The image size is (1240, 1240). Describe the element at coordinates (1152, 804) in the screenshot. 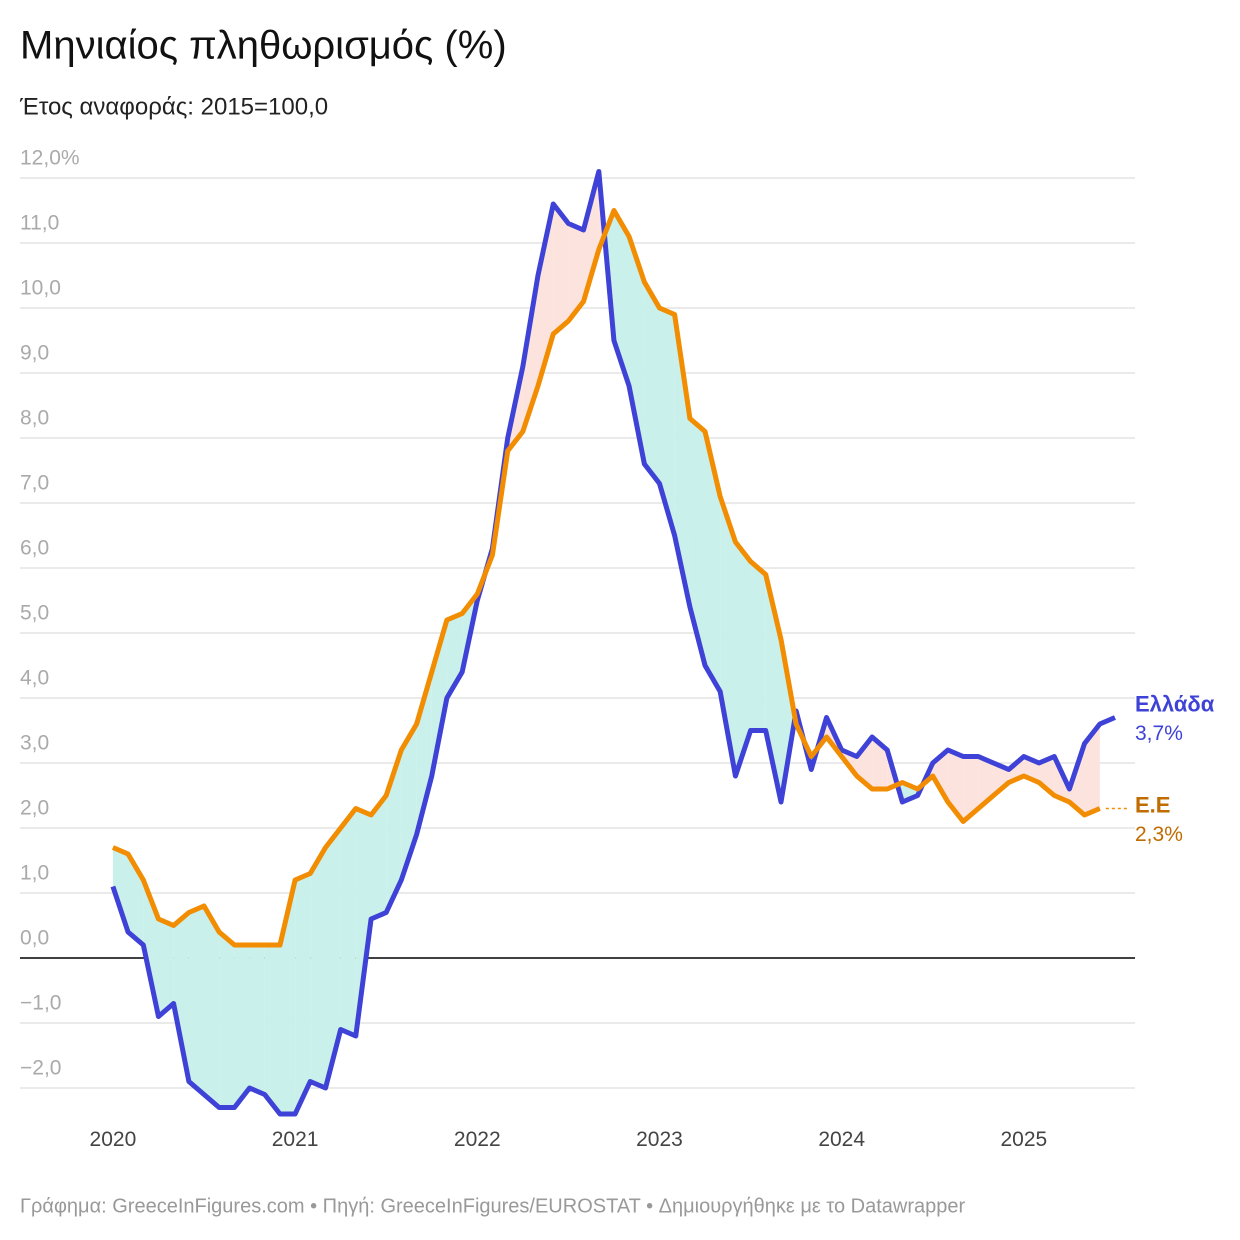

I see `series-label: Ε.Ε` at that location.